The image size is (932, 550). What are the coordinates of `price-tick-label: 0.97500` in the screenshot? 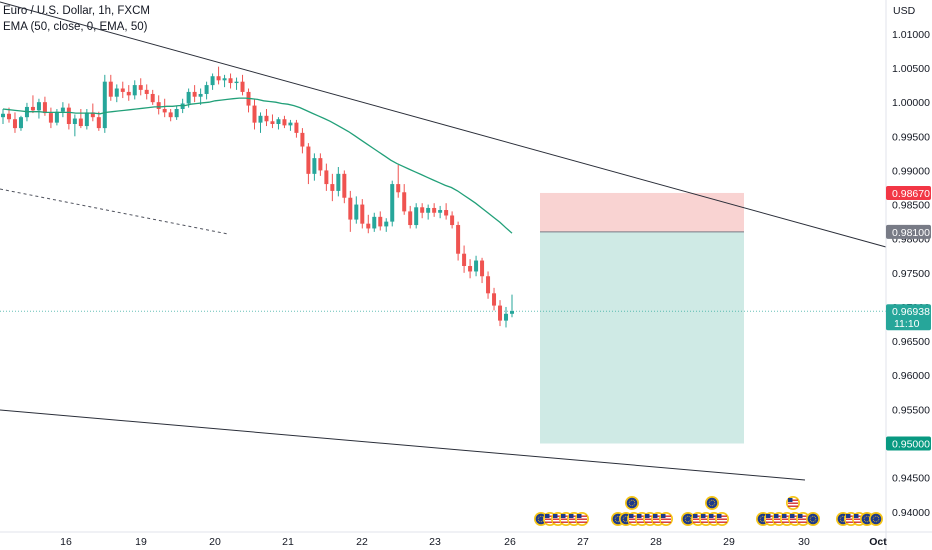 It's located at (911, 274).